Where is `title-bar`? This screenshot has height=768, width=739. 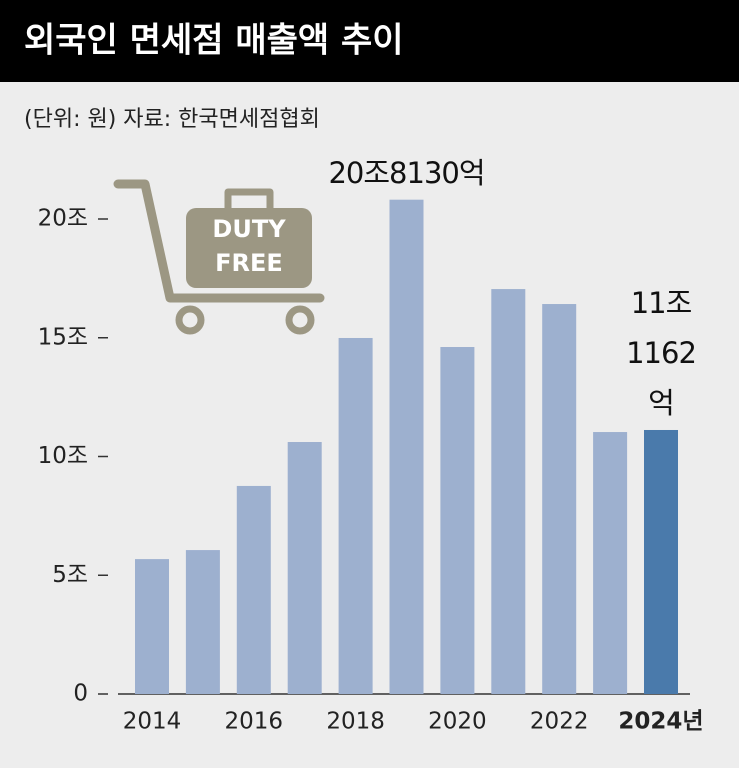 title-bar is located at coordinates (369, 41).